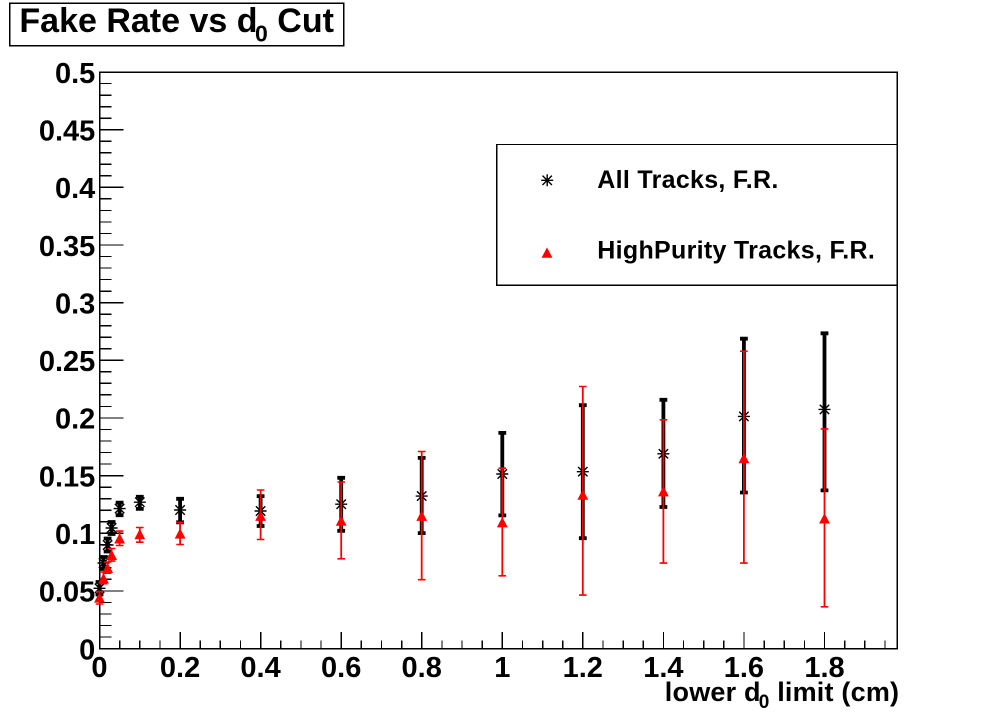 This screenshot has width=996, height=722. What do you see at coordinates (736, 251) in the screenshot?
I see `svg-text: HighPurity Tracks, F.R.` at bounding box center [736, 251].